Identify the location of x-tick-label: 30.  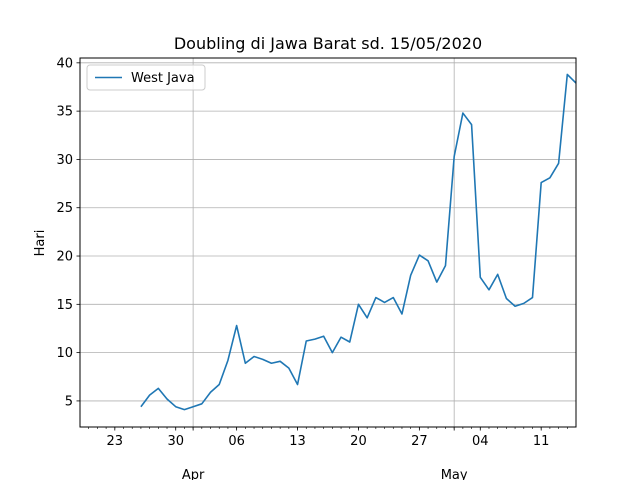
(175, 441).